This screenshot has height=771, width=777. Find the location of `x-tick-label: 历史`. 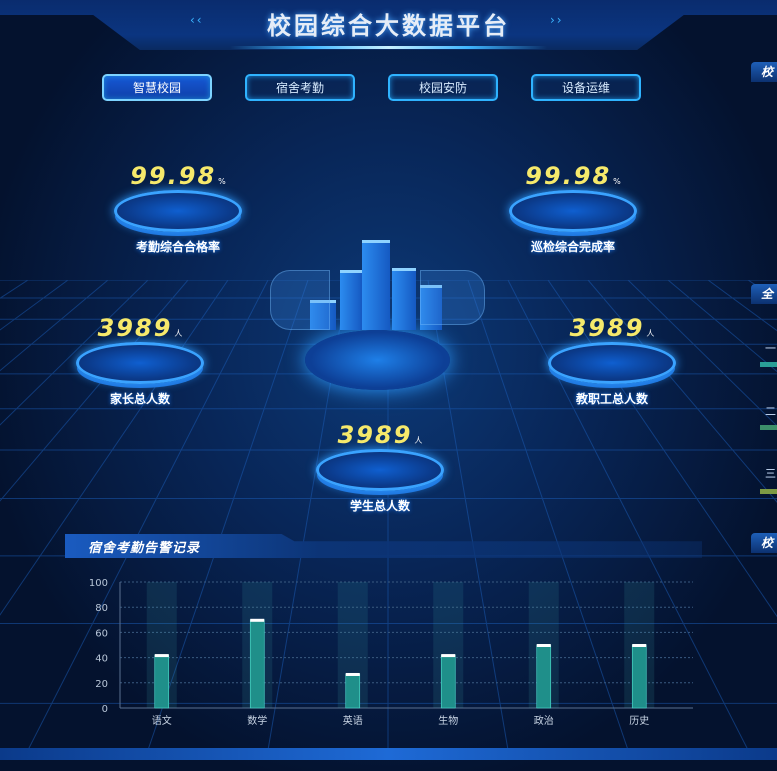

x-tick-label: 历史 is located at coordinates (639, 721).